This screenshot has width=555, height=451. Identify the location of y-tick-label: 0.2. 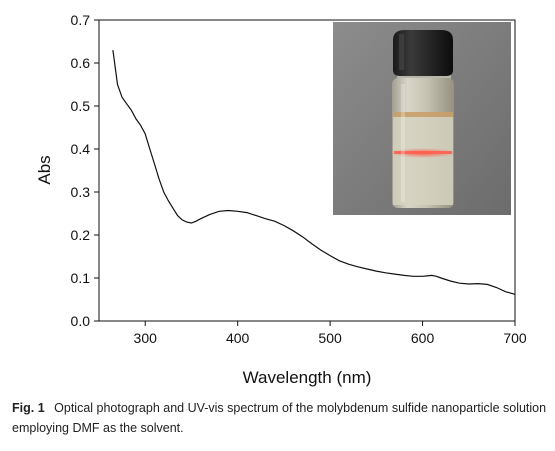
(81, 235).